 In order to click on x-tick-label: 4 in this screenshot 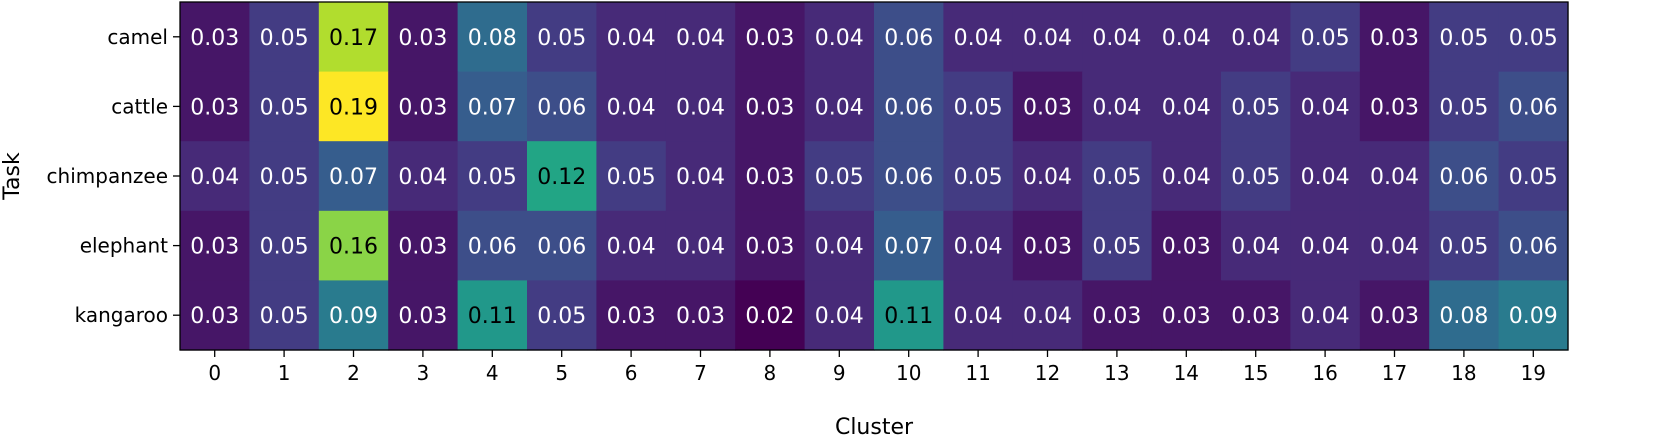, I will do `click(492, 373)`.